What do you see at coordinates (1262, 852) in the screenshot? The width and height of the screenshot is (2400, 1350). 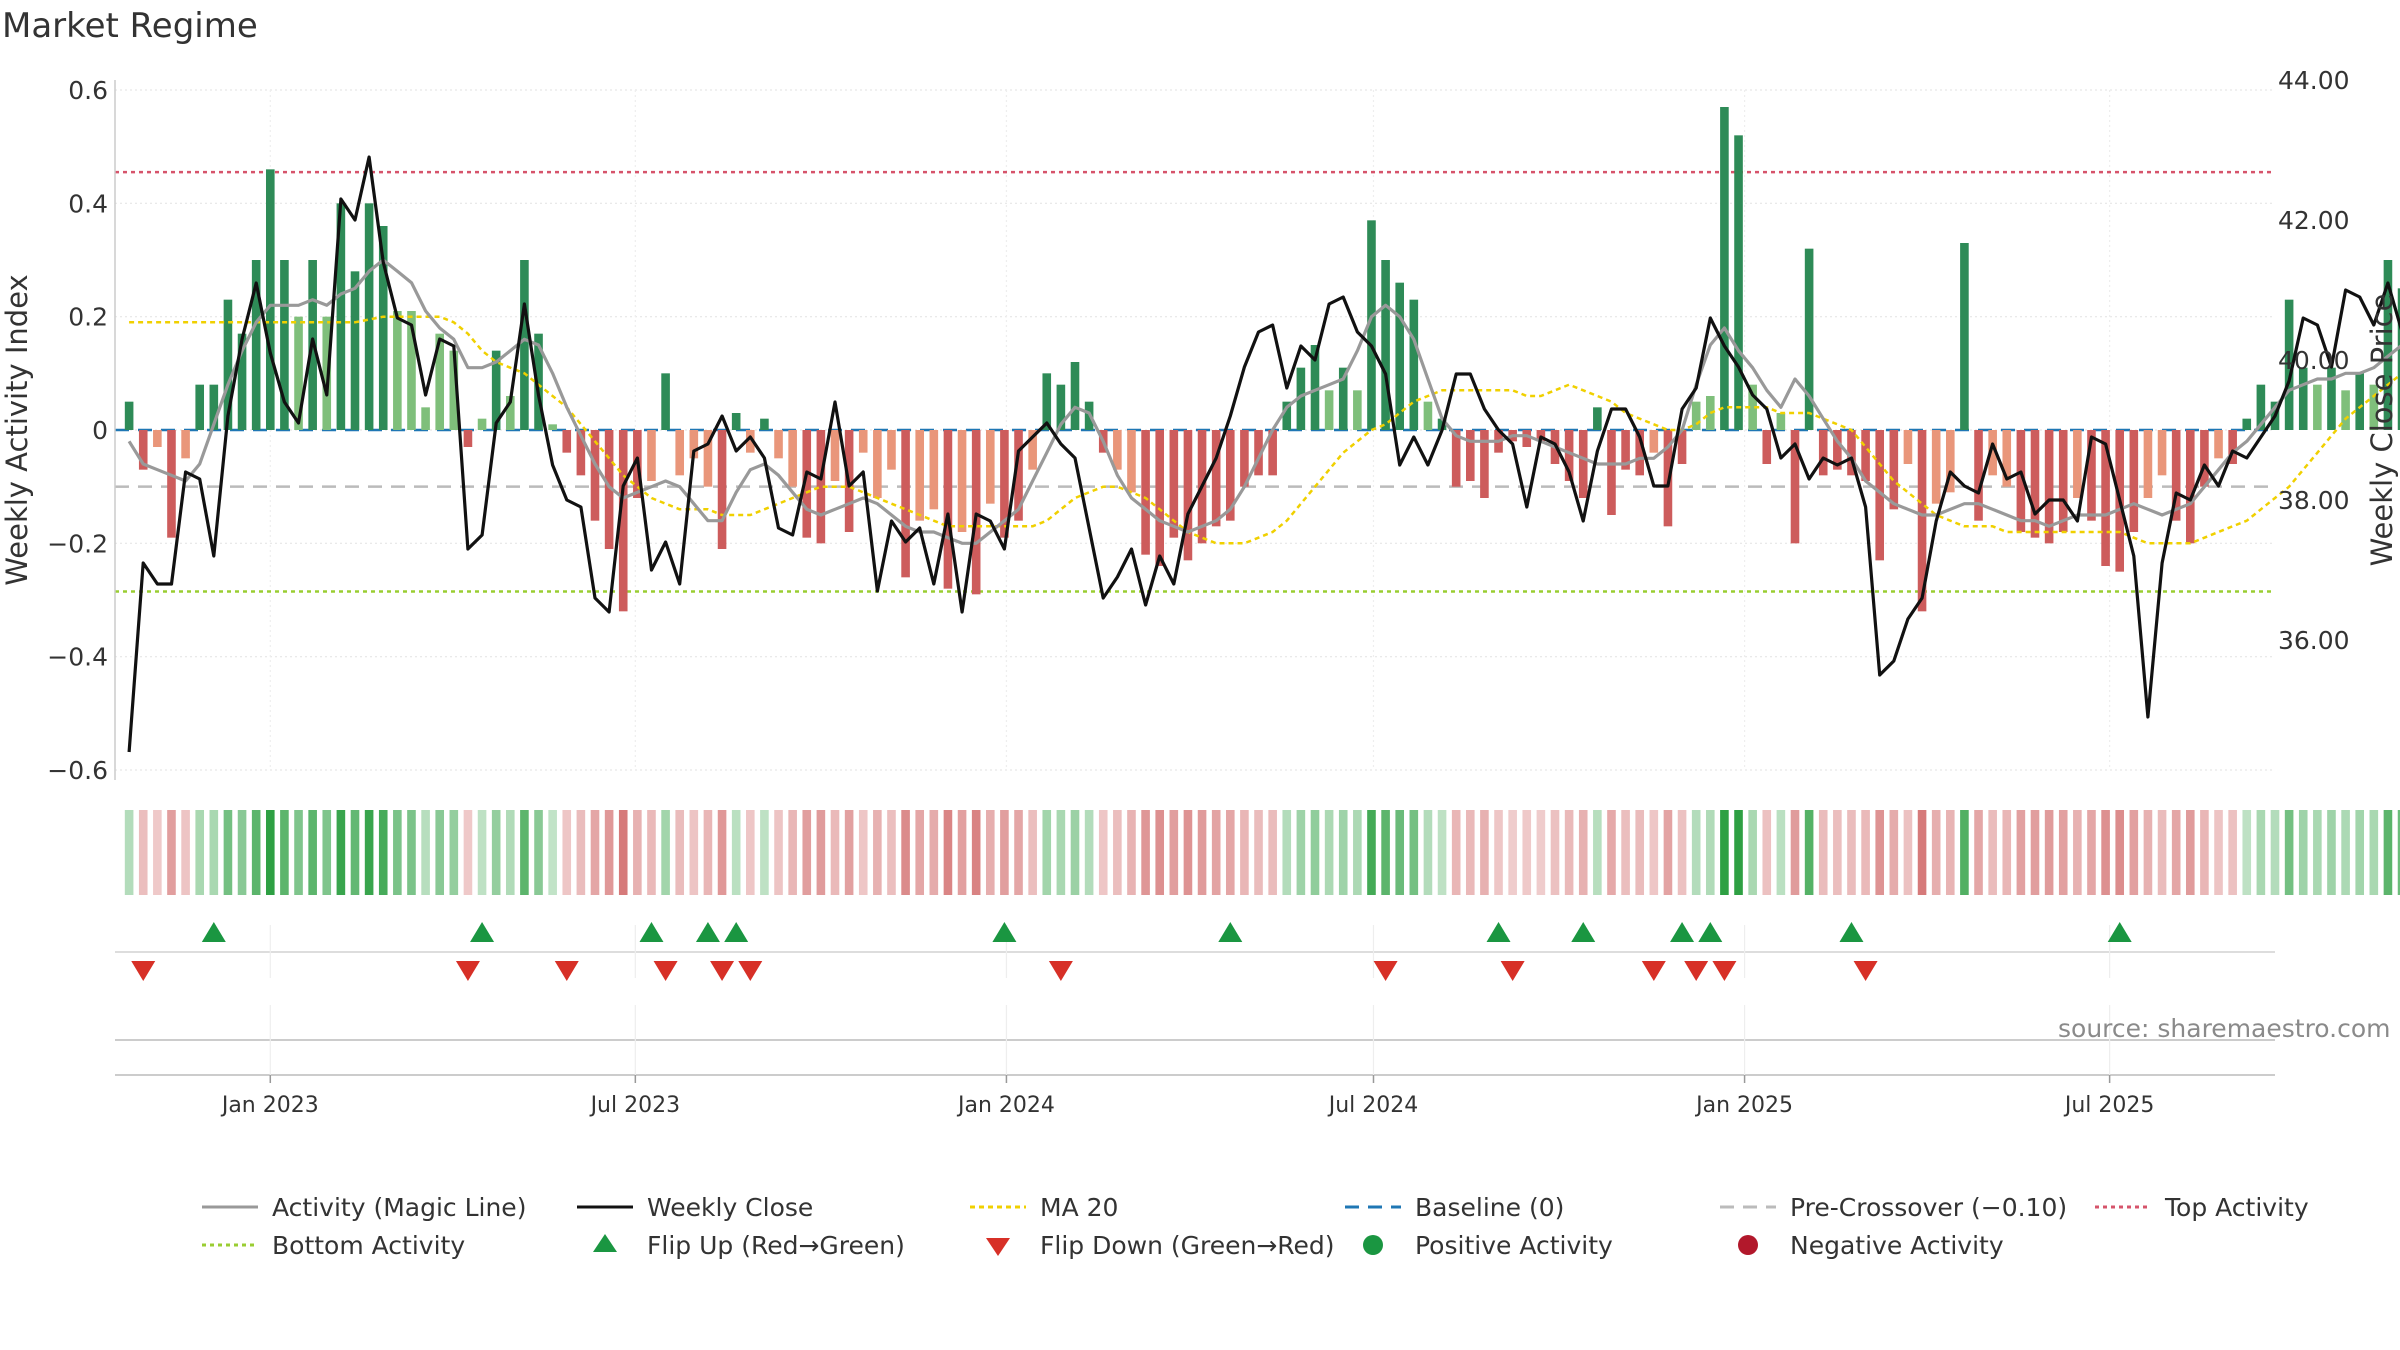 I see `regime-strip` at bounding box center [1262, 852].